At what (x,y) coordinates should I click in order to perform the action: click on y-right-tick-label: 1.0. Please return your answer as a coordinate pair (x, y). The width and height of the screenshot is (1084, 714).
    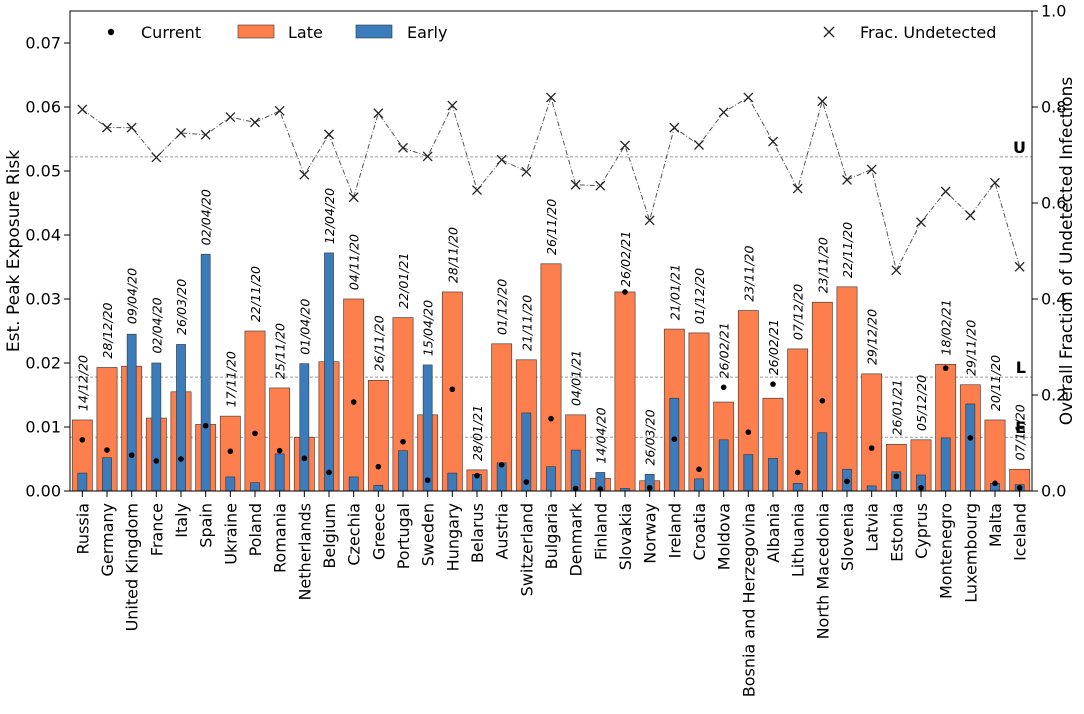
    Looking at the image, I should click on (1053, 11).